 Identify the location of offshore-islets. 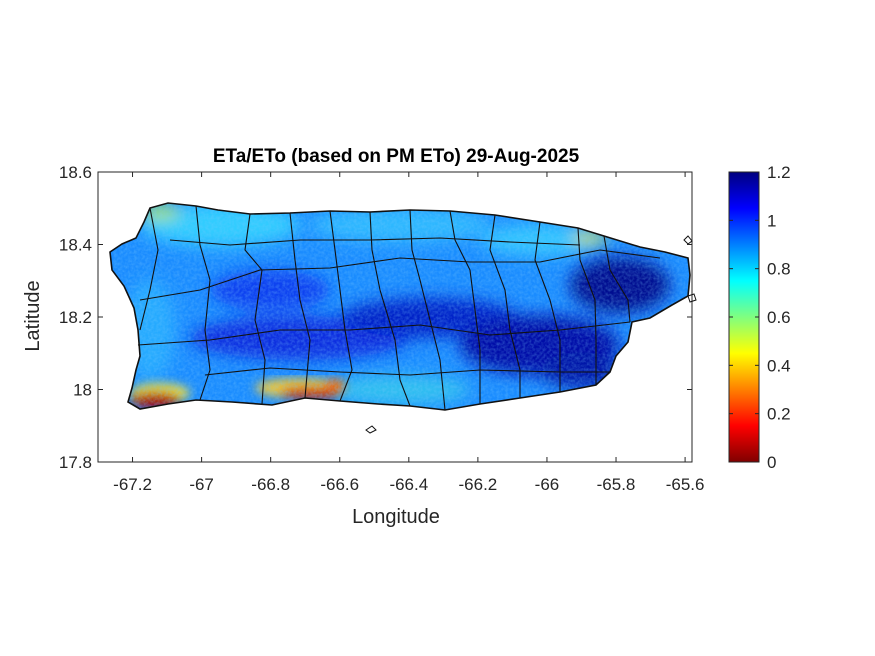
(531, 334).